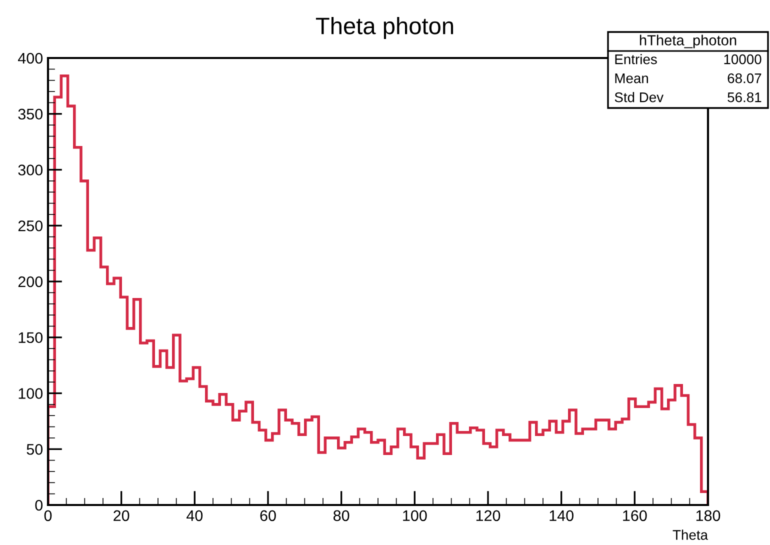 The height and width of the screenshot is (545, 770). Describe the element at coordinates (690, 535) in the screenshot. I see `x-axis-title: Theta` at that location.